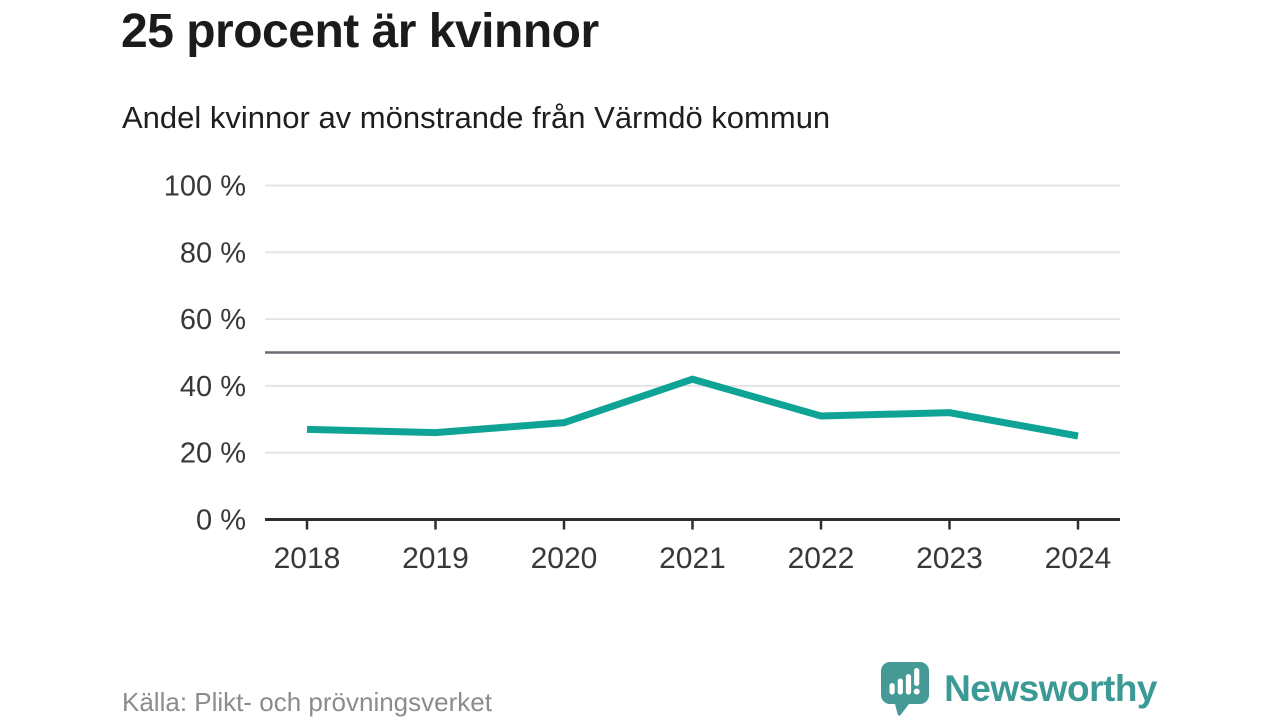 This screenshot has height=720, width=1280. Describe the element at coordinates (692, 558) in the screenshot. I see `x-axis-label: 2021` at that location.